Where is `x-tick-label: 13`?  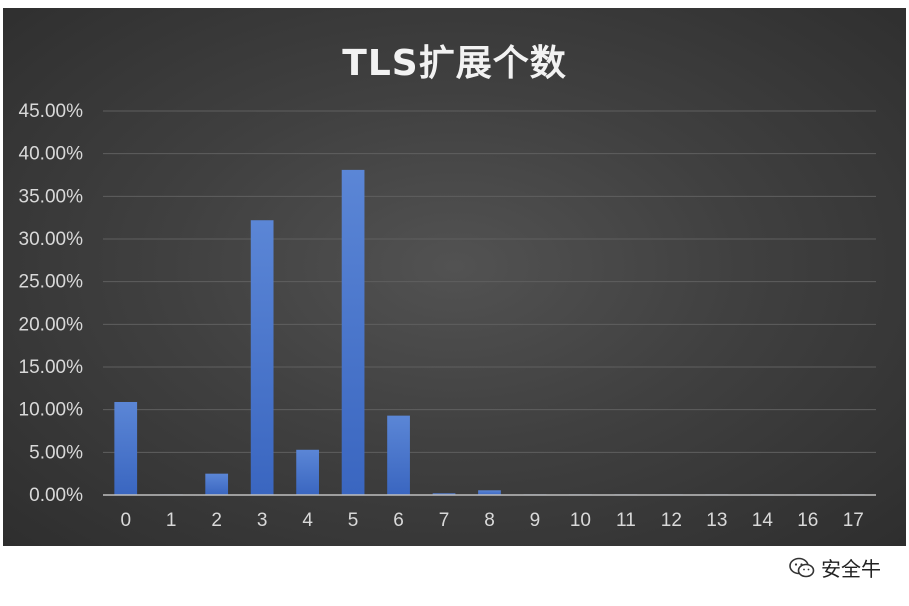 x-tick-label: 13 is located at coordinates (716, 520).